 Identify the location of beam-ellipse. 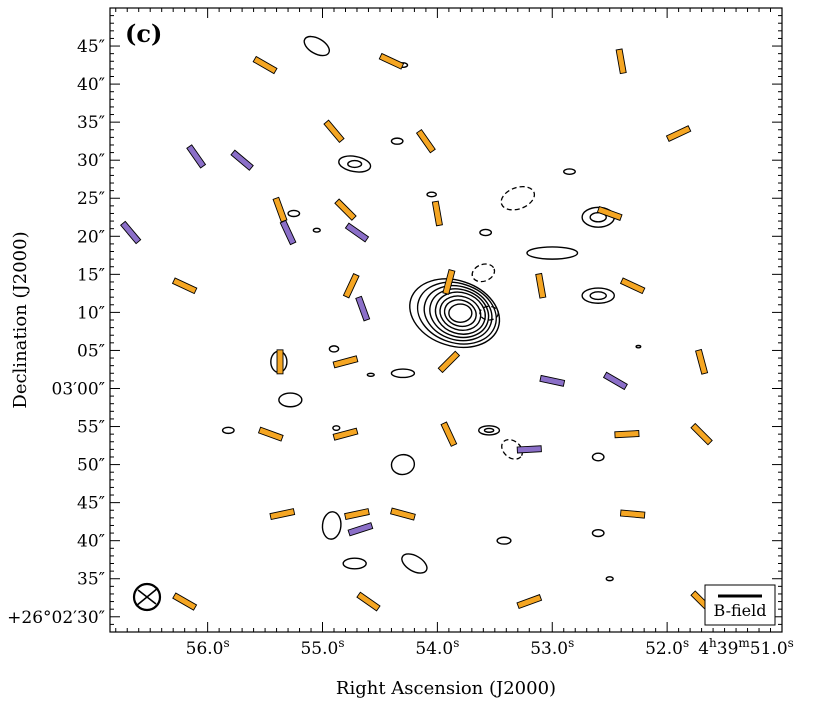
(147, 597).